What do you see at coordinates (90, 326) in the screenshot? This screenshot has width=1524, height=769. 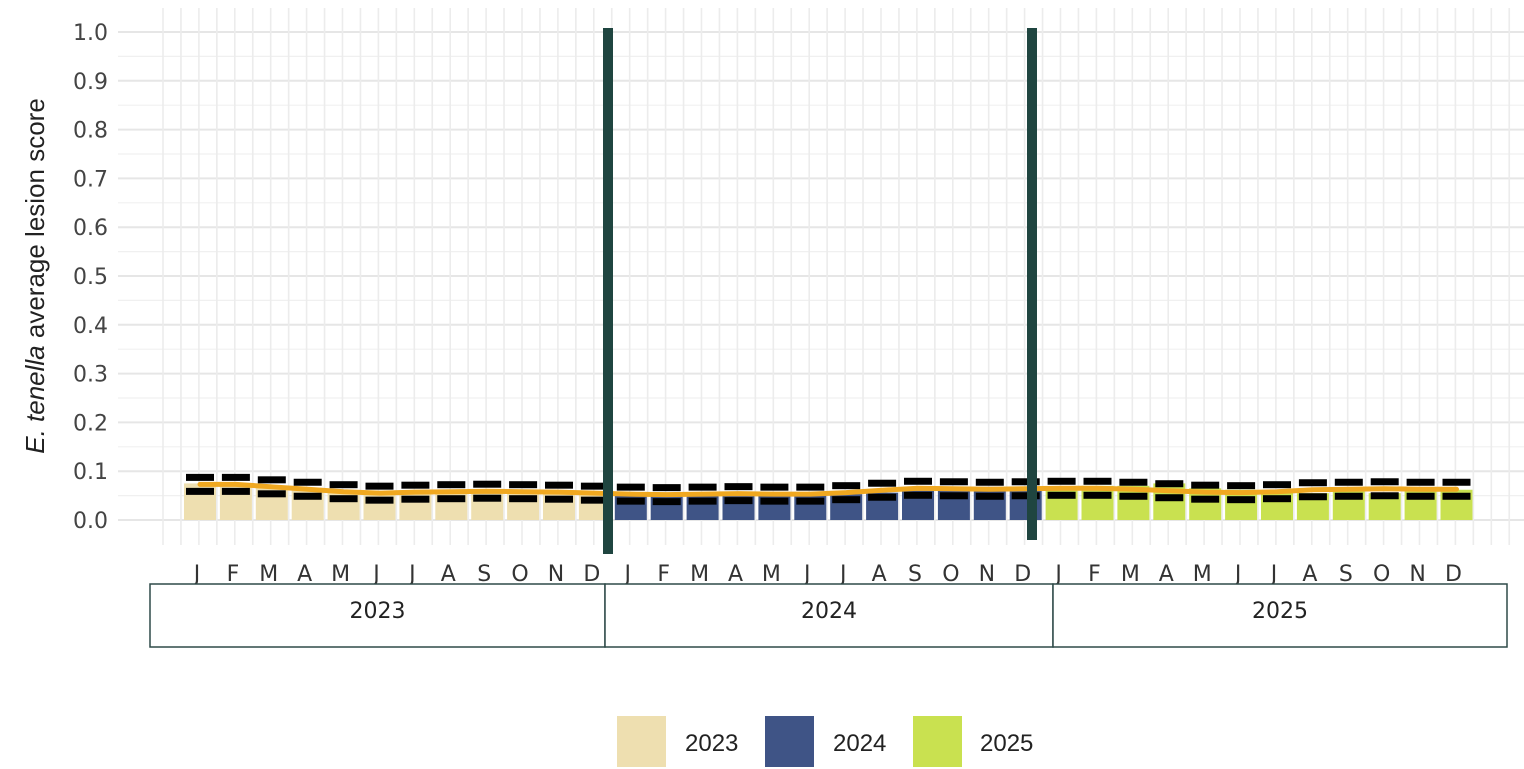 I see `y-tick-label: 0.4` at bounding box center [90, 326].